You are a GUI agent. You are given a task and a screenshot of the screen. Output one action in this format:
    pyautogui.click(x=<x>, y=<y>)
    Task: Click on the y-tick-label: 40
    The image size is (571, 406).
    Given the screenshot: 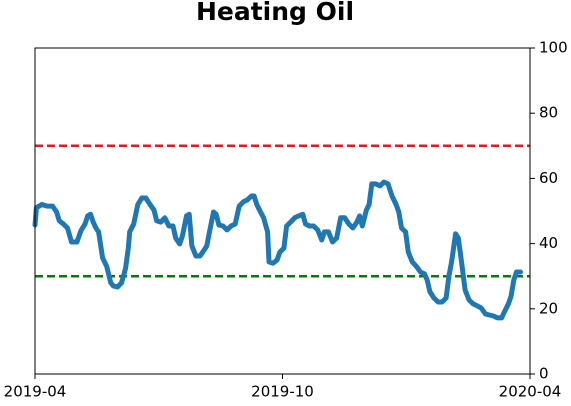 What is the action you would take?
    pyautogui.click(x=548, y=243)
    